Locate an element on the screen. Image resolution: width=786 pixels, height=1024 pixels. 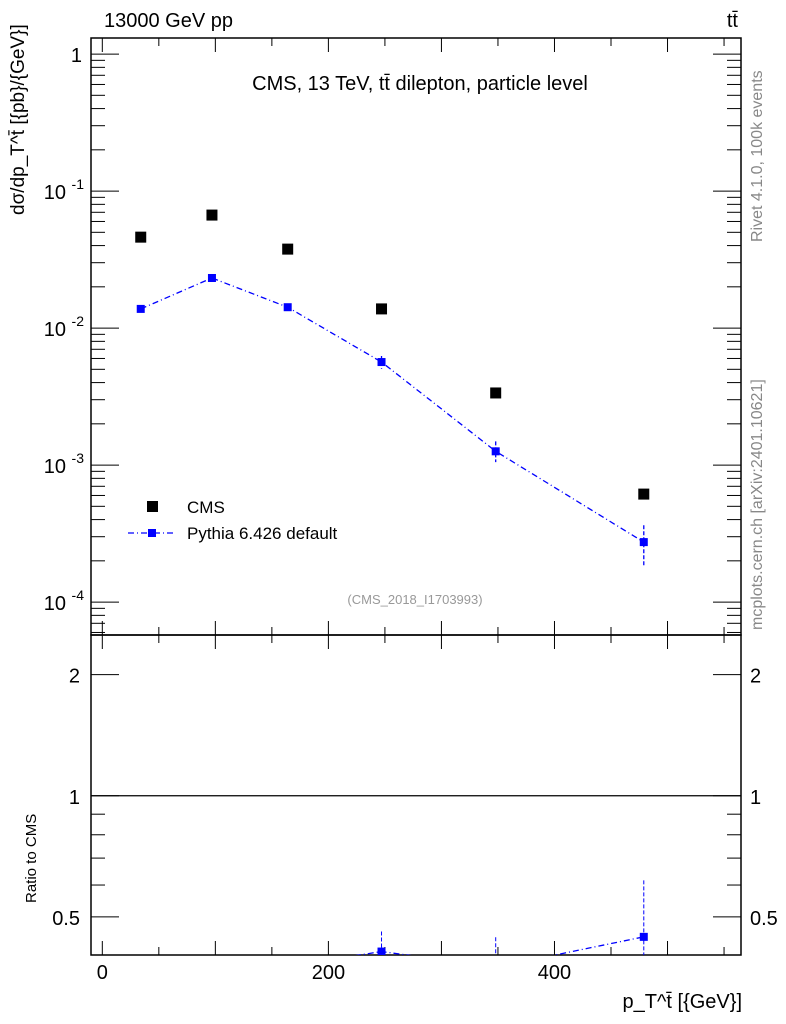
ratio-y-tick-label-right: 2 is located at coordinates (755, 677).